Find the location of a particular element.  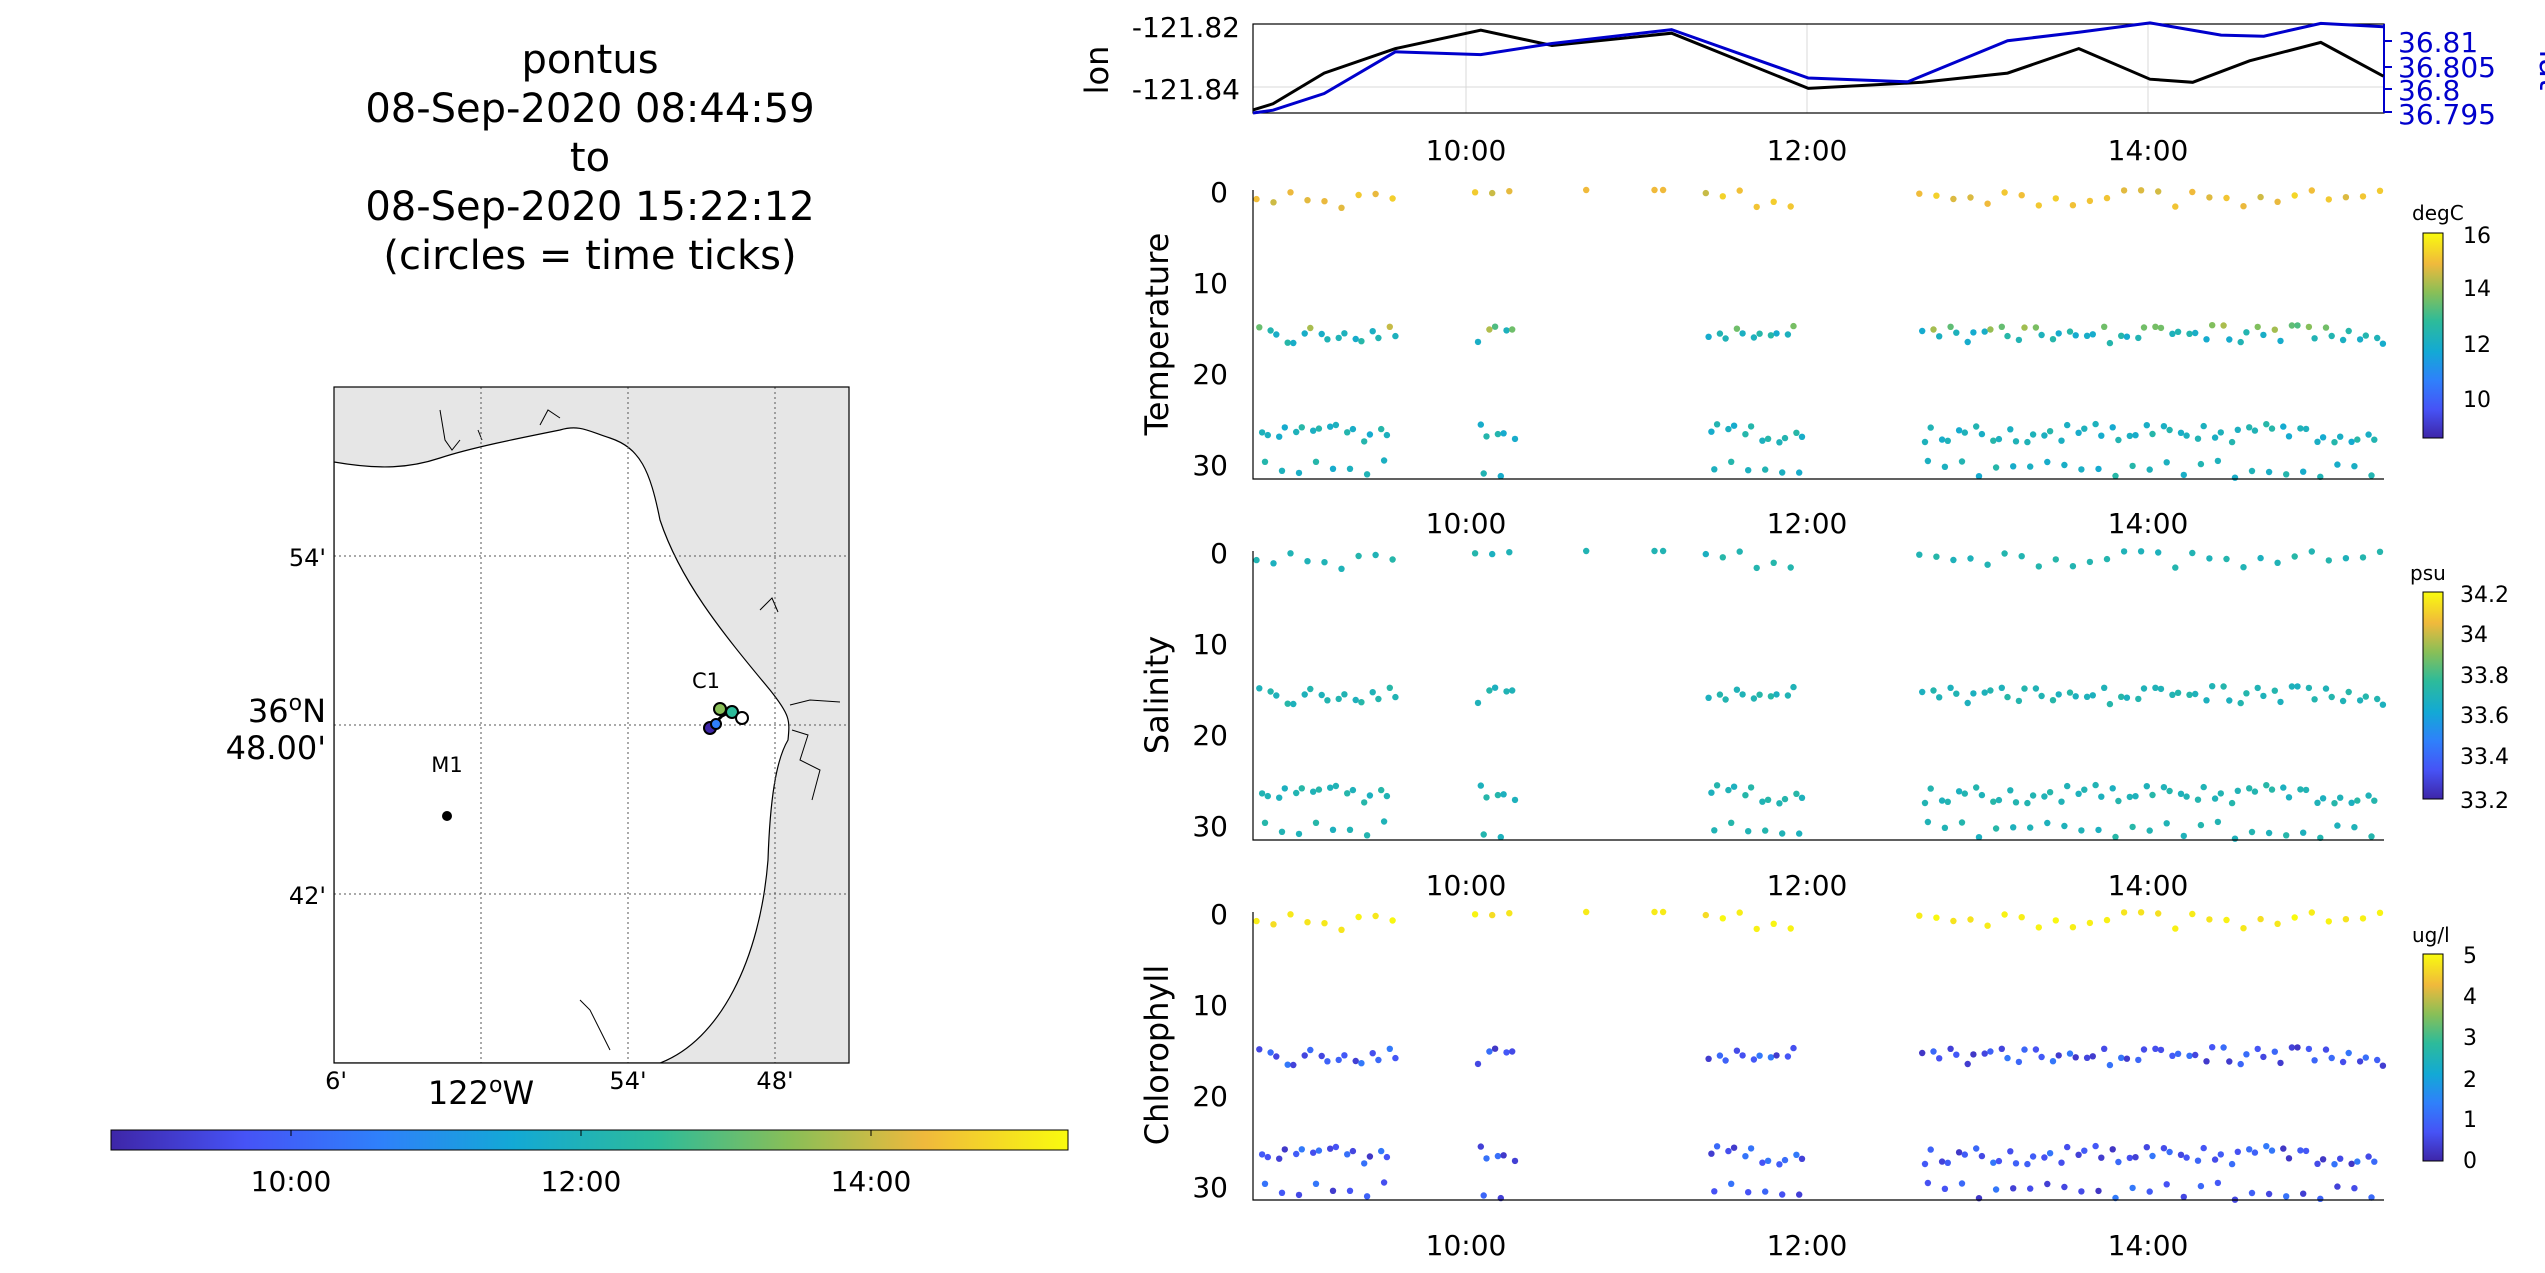

salinity-ylabel: Salinity is located at coordinates (1157, 695).